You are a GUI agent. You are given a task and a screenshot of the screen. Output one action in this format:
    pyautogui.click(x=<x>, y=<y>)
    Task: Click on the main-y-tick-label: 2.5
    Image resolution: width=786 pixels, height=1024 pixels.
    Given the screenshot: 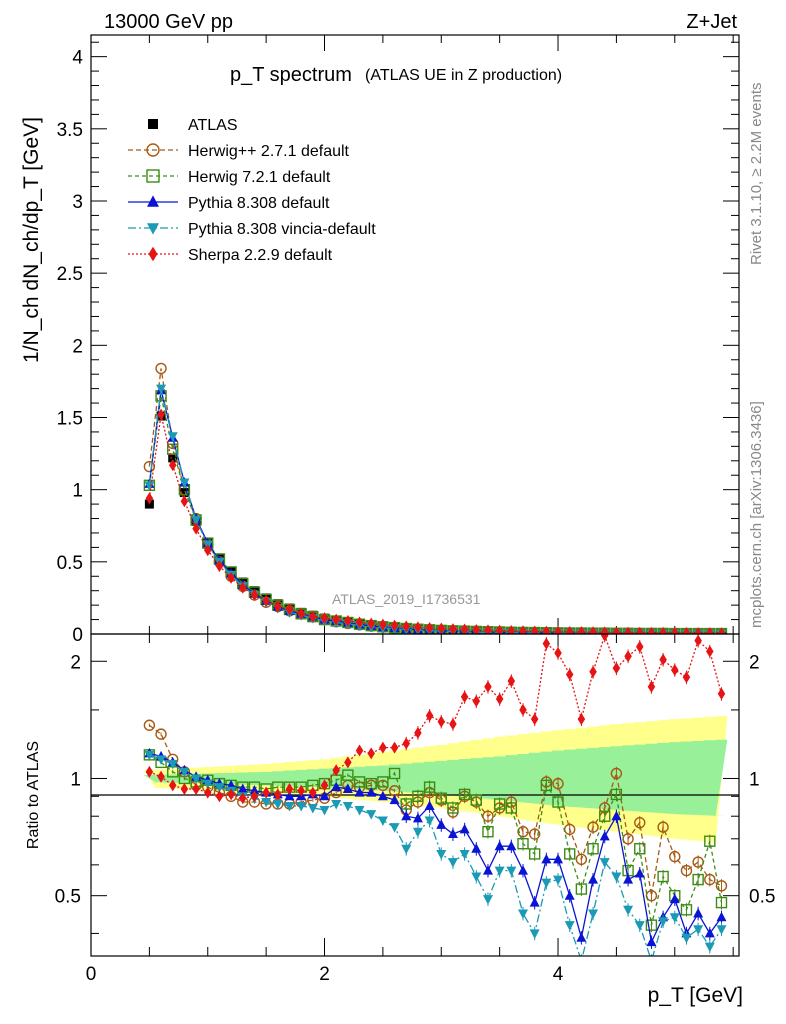 What is the action you would take?
    pyautogui.click(x=70, y=274)
    